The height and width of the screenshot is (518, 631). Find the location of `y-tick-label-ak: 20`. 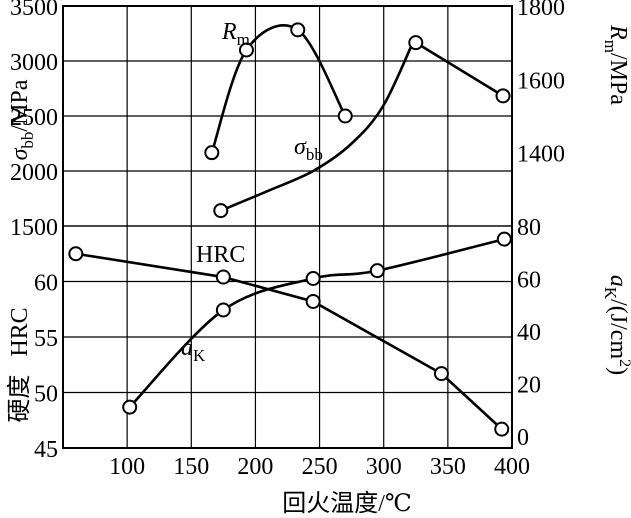

y-tick-label-ak: 20 is located at coordinates (529, 386).